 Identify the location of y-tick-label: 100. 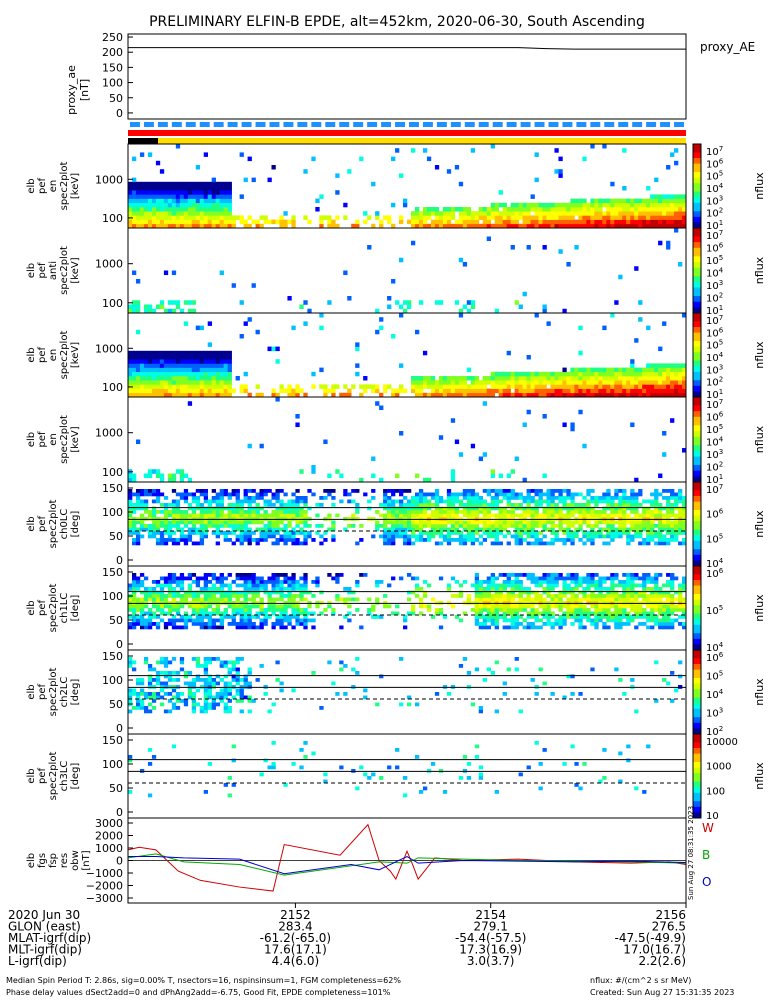
(112, 387).